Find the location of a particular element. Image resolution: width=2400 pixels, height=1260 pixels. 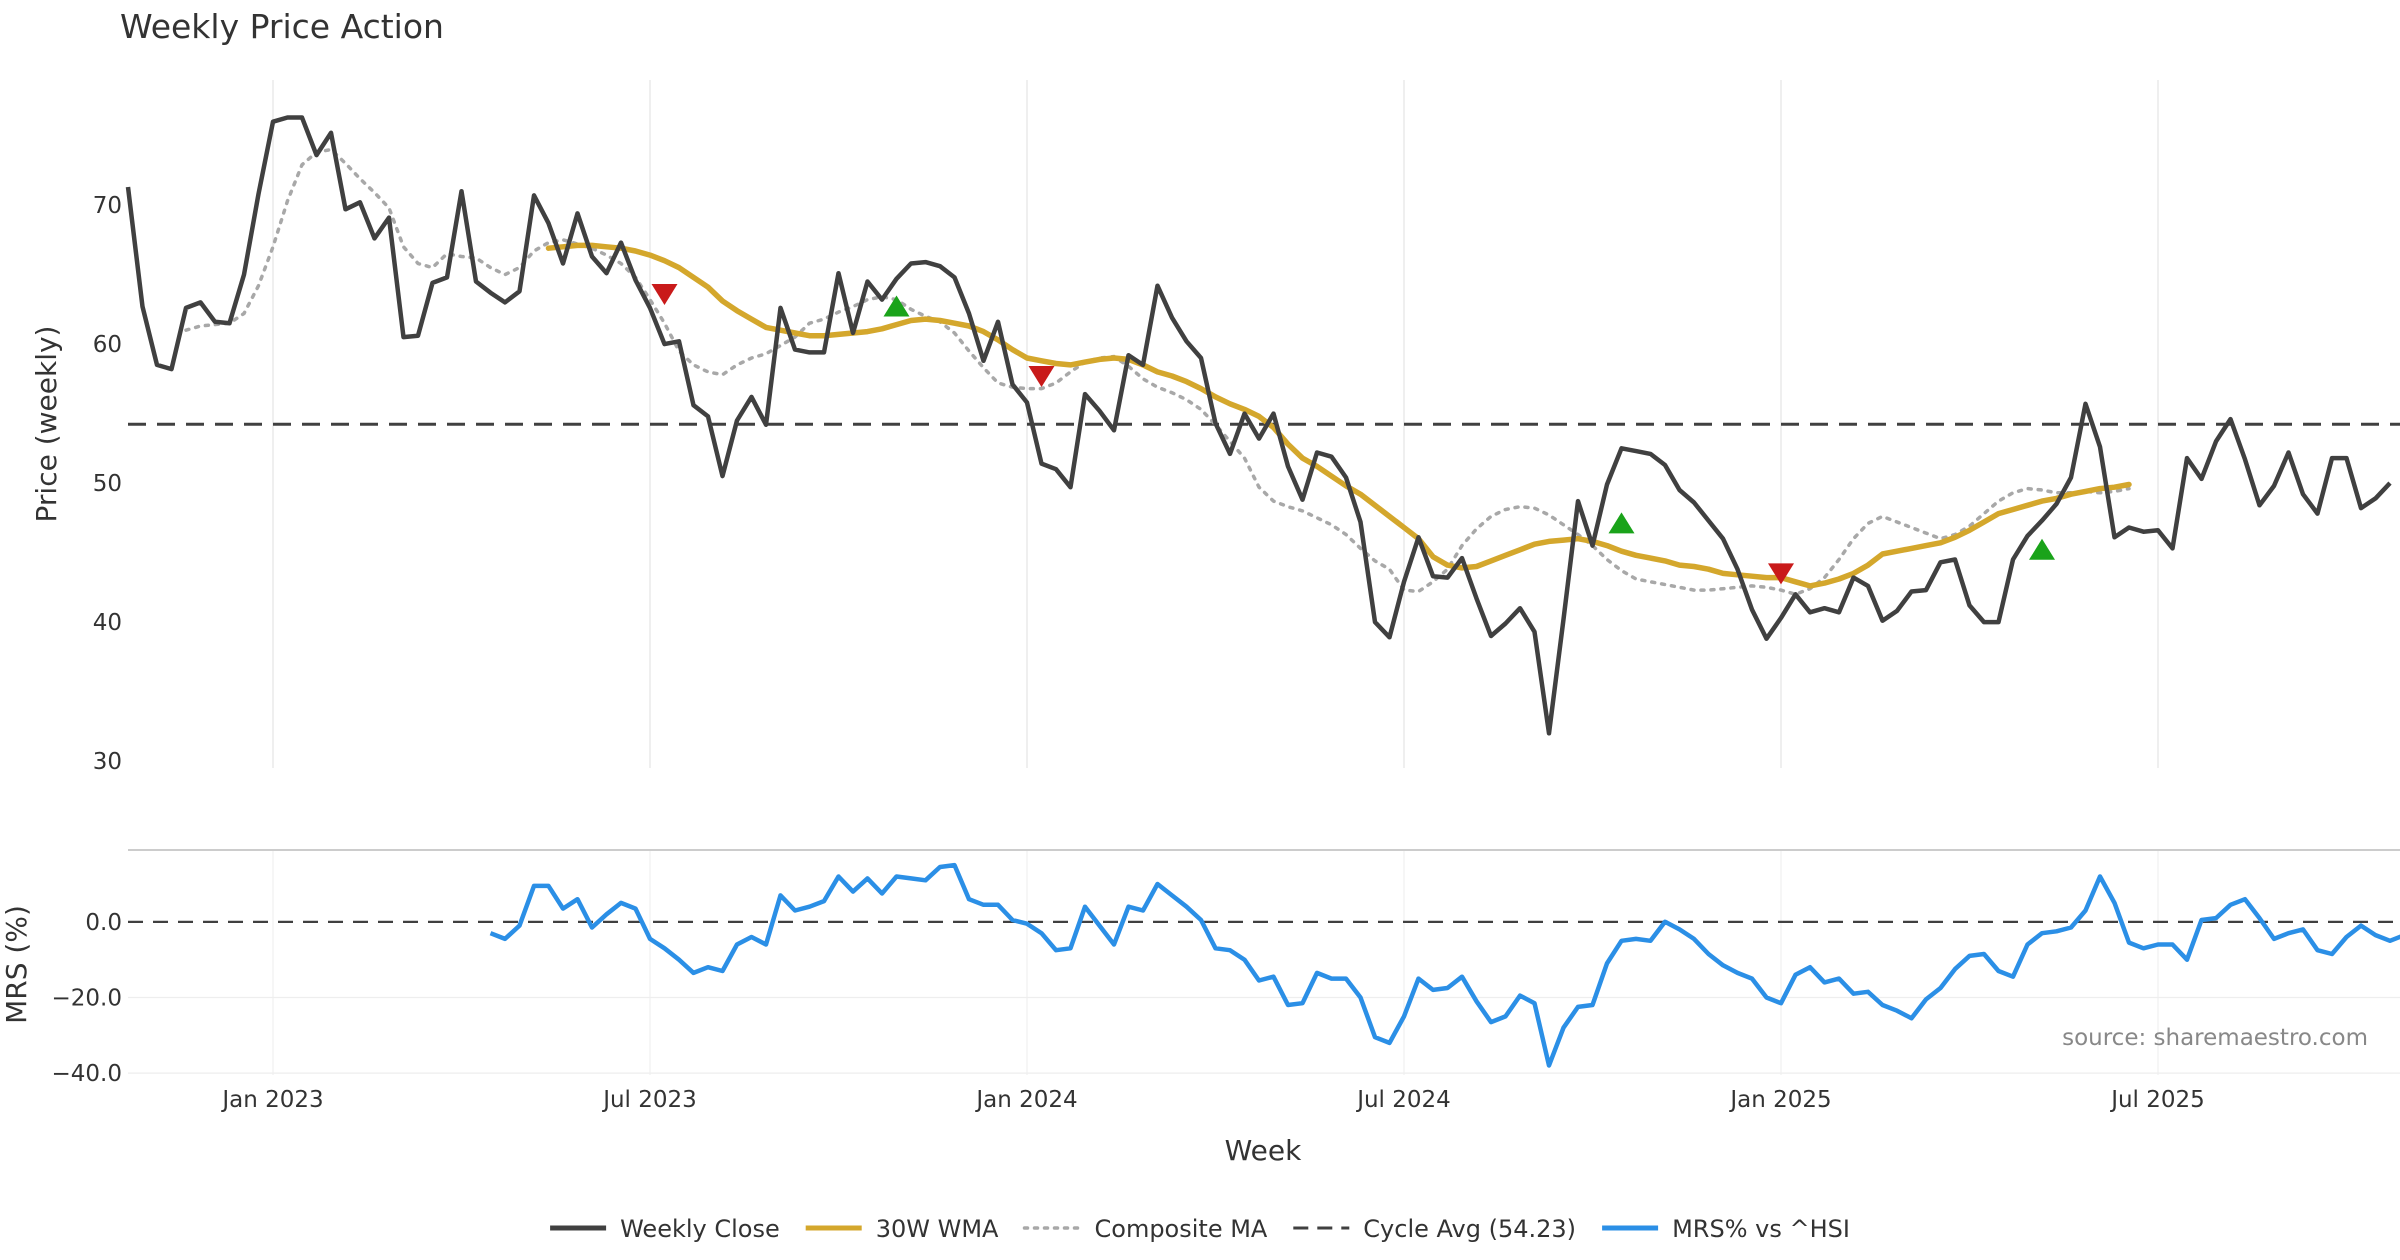

legend-label: 30W WMA is located at coordinates (937, 1229).